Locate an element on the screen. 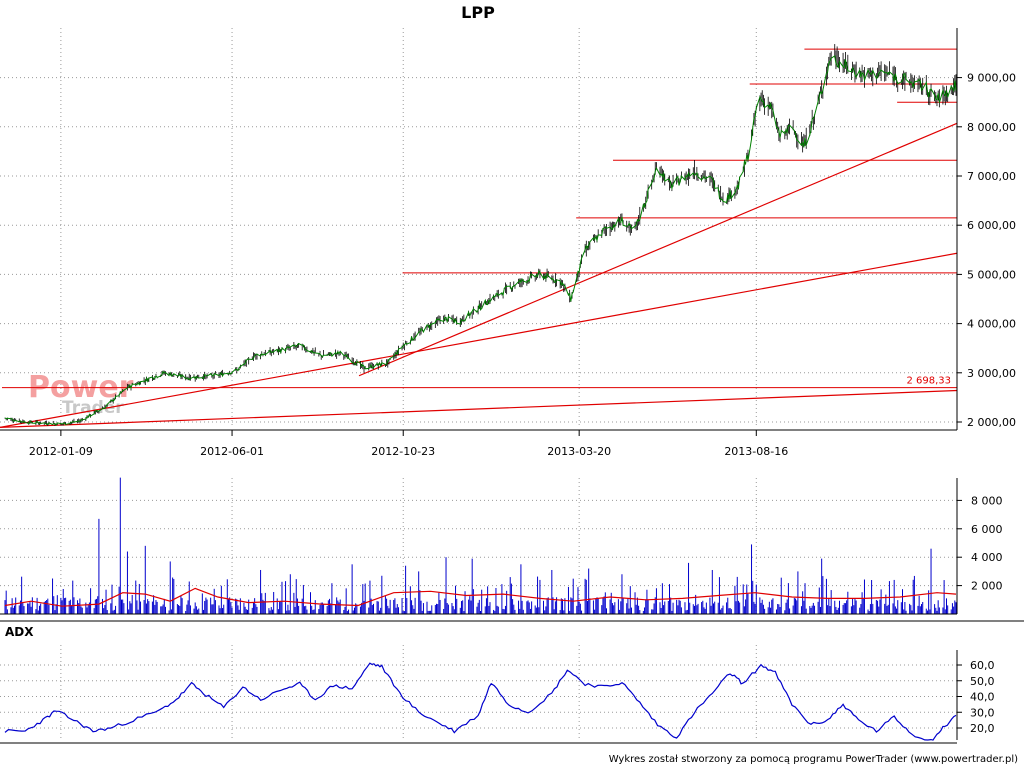 The image size is (1024, 768). x-tick-label: 2012-10-23 is located at coordinates (403, 451).